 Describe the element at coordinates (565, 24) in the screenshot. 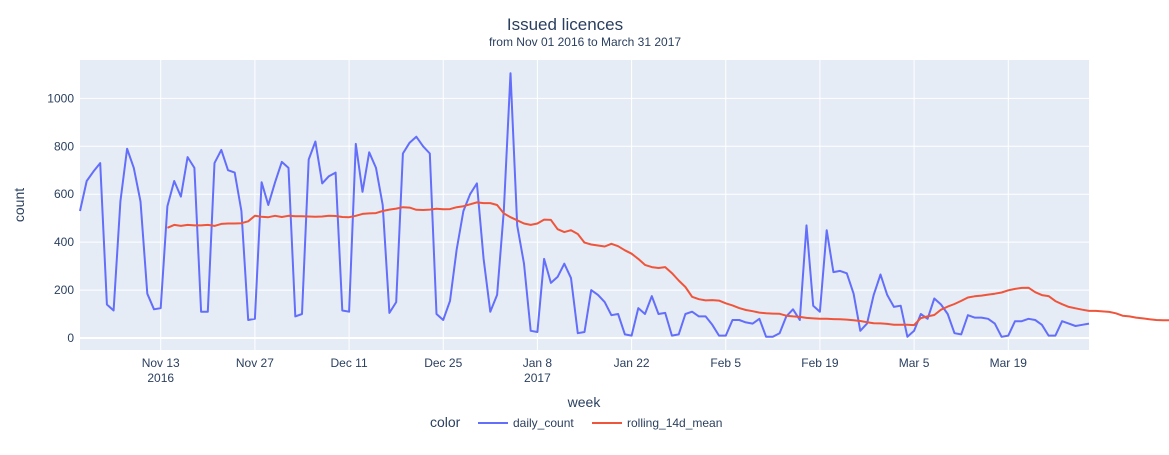

I see `chart-title: Issued licences` at that location.